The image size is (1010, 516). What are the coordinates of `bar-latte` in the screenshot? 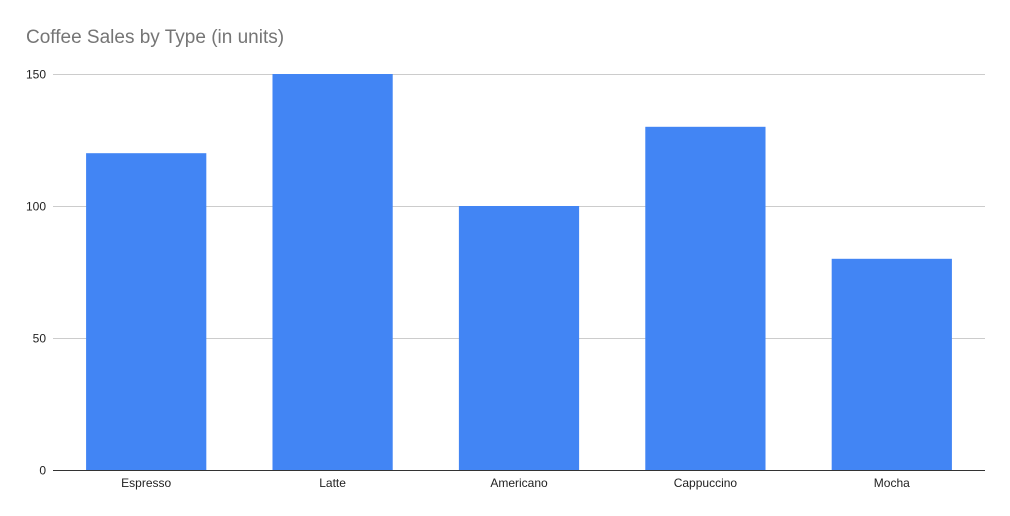 It's located at (332, 272).